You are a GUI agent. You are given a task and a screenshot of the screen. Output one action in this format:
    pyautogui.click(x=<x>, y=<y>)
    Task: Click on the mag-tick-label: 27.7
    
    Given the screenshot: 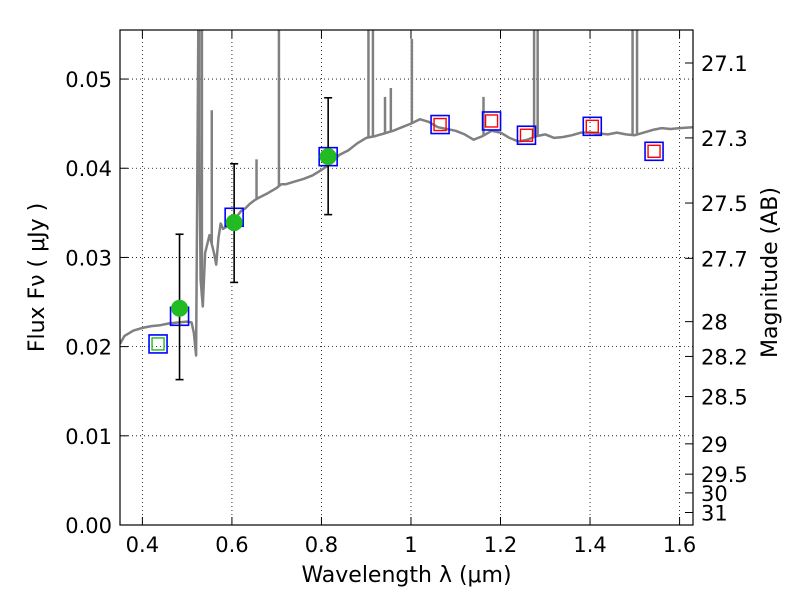 What is the action you would take?
    pyautogui.click(x=724, y=259)
    